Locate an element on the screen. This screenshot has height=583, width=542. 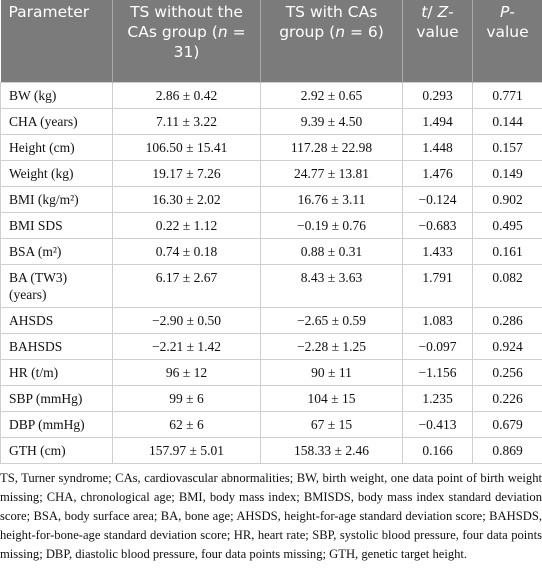
table-cell: BSA (m²) is located at coordinates (56, 251).